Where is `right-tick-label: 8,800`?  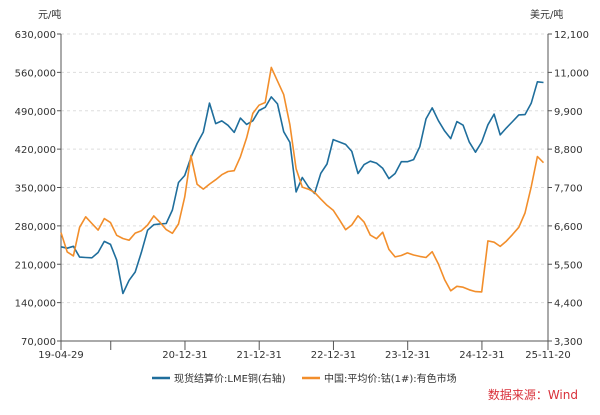
right-tick-label: 8,800 is located at coordinates (568, 150).